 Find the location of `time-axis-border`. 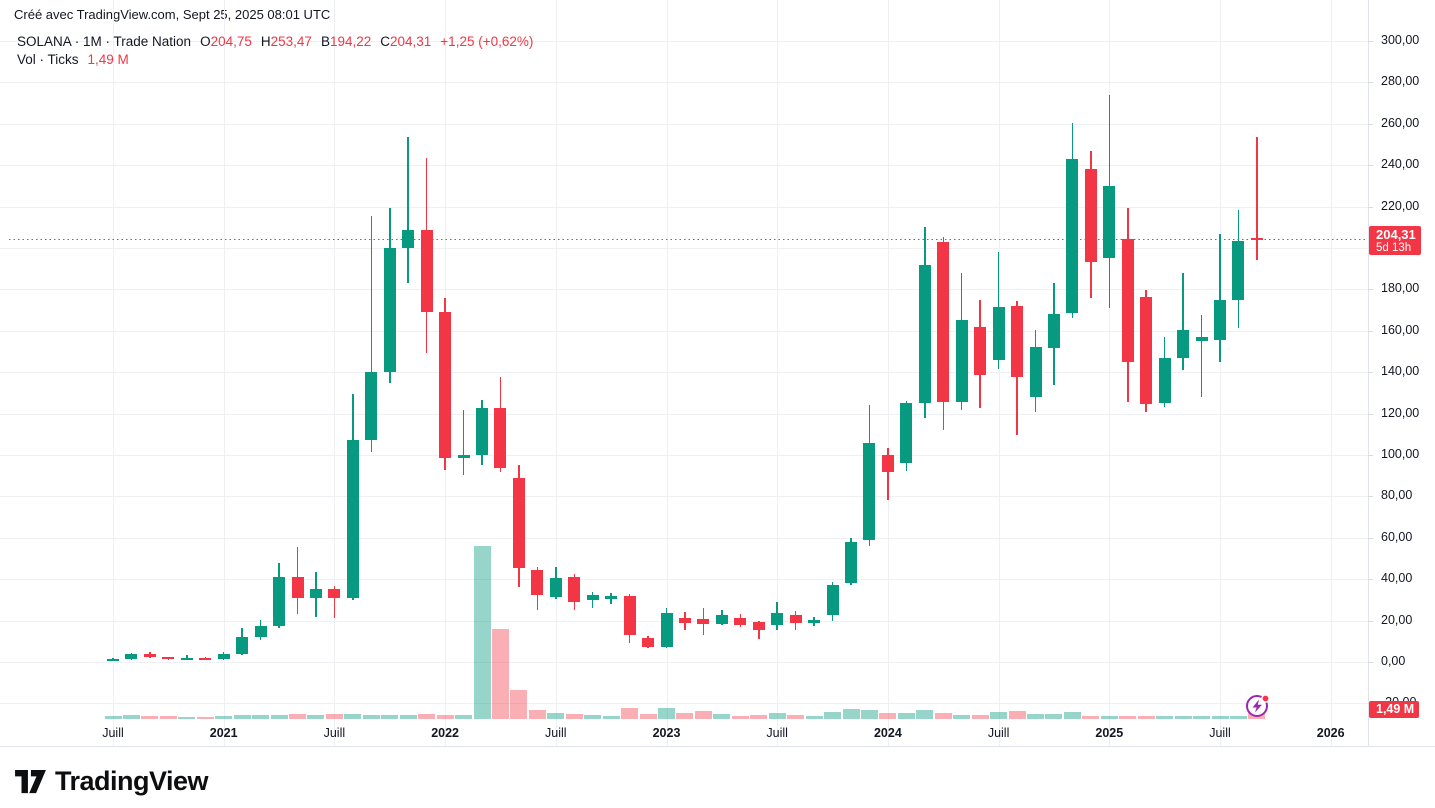

time-axis-border is located at coordinates (717, 746).